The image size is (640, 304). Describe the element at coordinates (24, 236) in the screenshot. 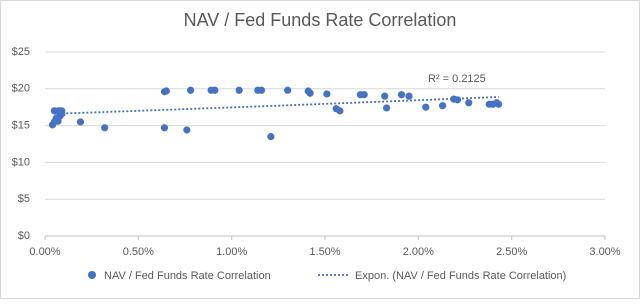

I see `y-tick-label: $0` at that location.